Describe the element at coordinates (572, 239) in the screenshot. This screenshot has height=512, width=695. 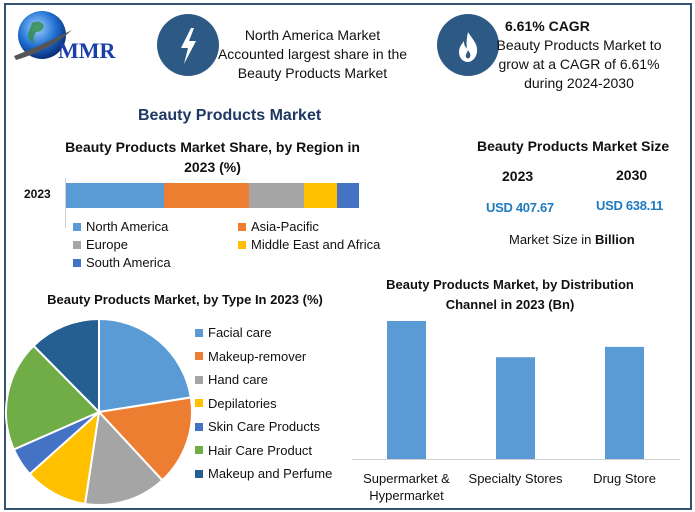
I see `market-size-note: Market Size in Billion` at that location.